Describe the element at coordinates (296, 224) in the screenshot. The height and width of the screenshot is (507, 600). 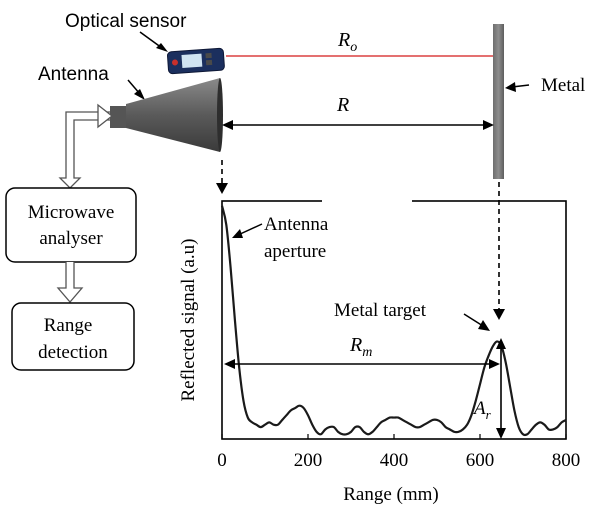
I see `antenna-aperture-label-line1: Antenna` at that location.